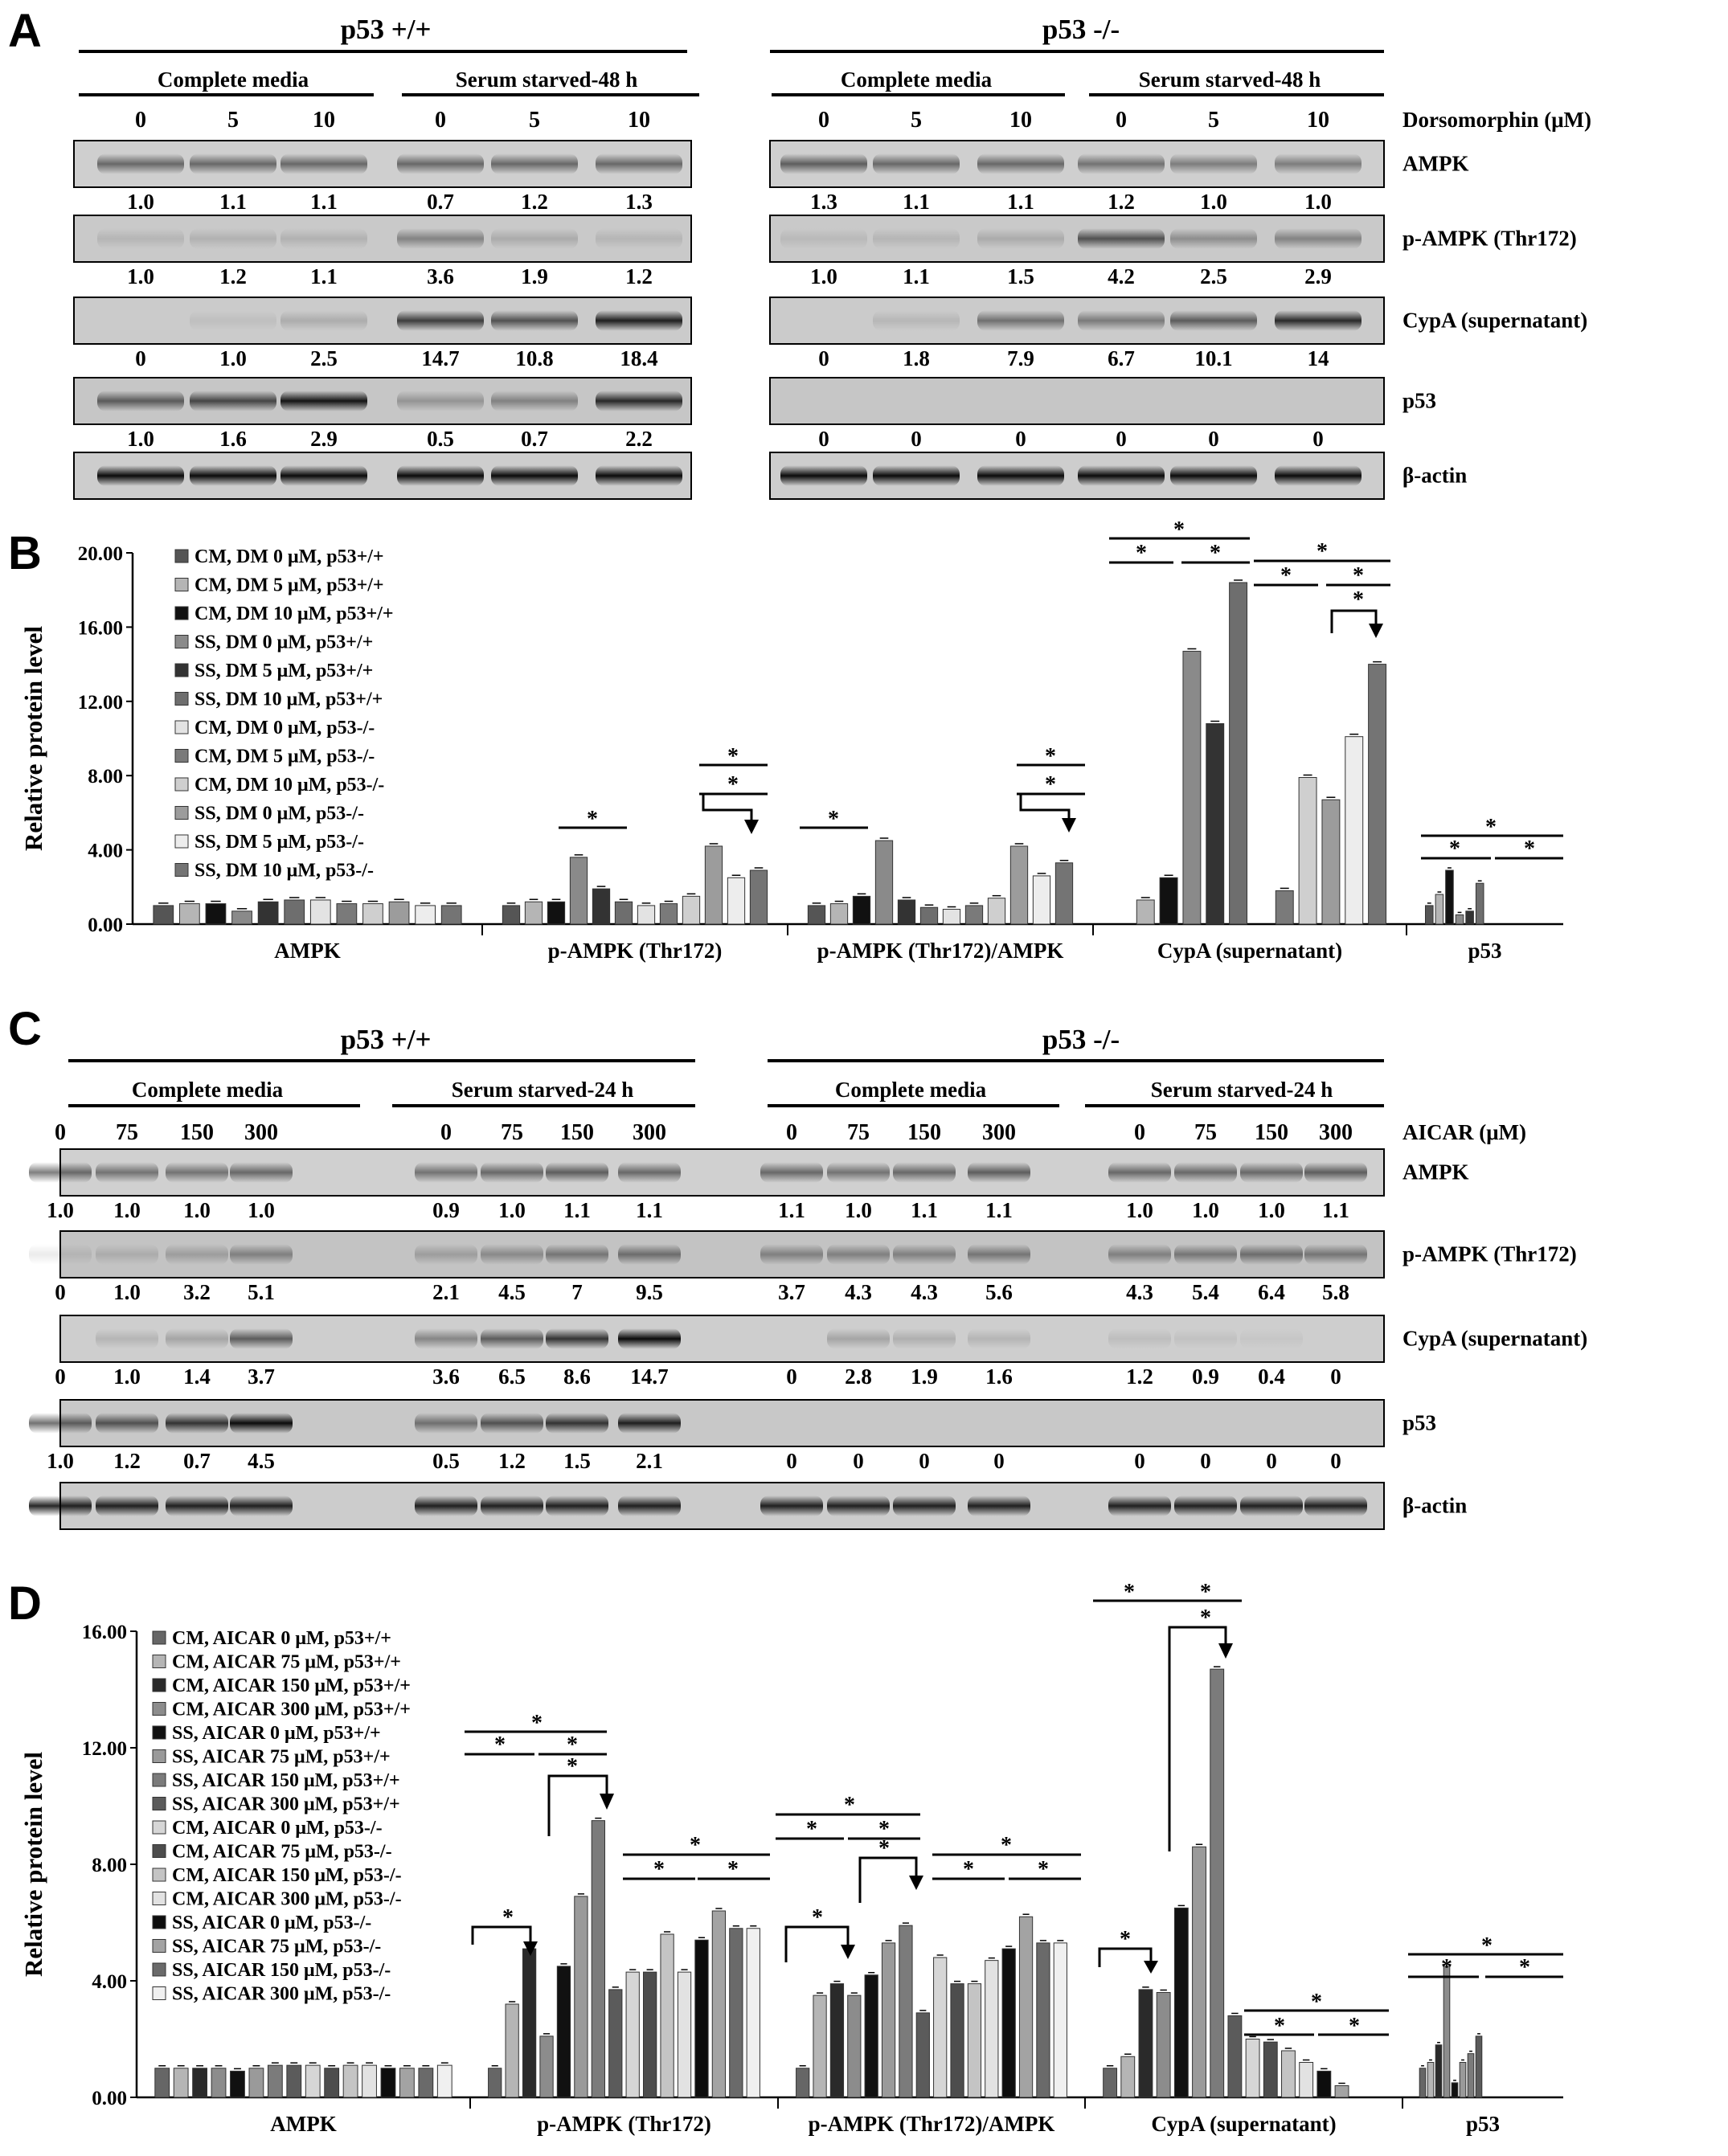 This screenshot has height=2156, width=1728. What do you see at coordinates (281, 1970) in the screenshot?
I see `panel-d-legend-entry: SS, AICAR 150 μM, p53-/-` at bounding box center [281, 1970].